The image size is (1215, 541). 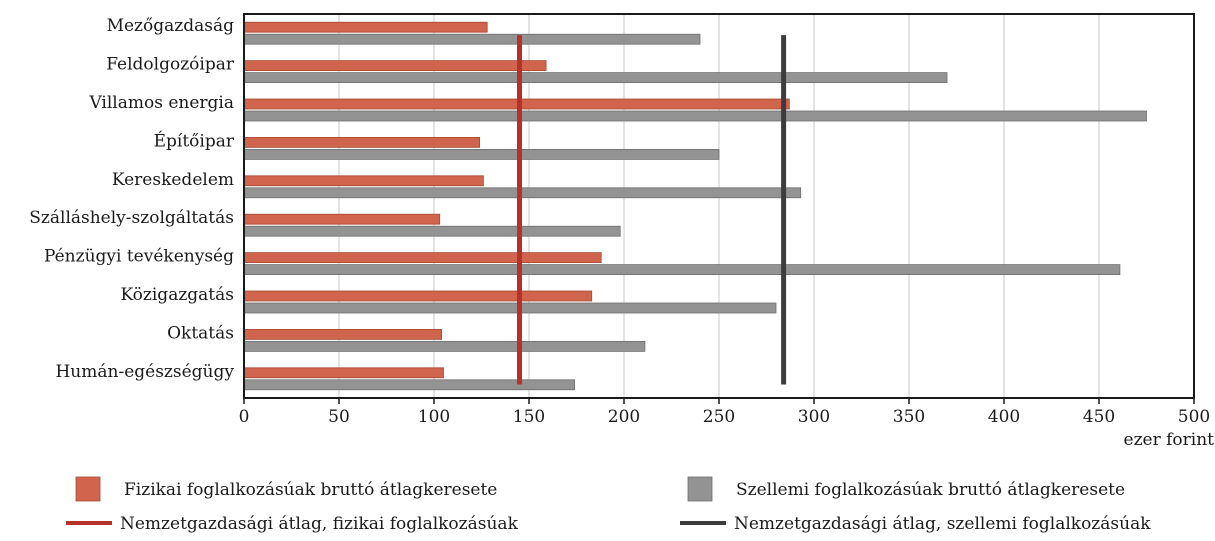 I want to click on category-label: Villamos energia, so click(x=161, y=103).